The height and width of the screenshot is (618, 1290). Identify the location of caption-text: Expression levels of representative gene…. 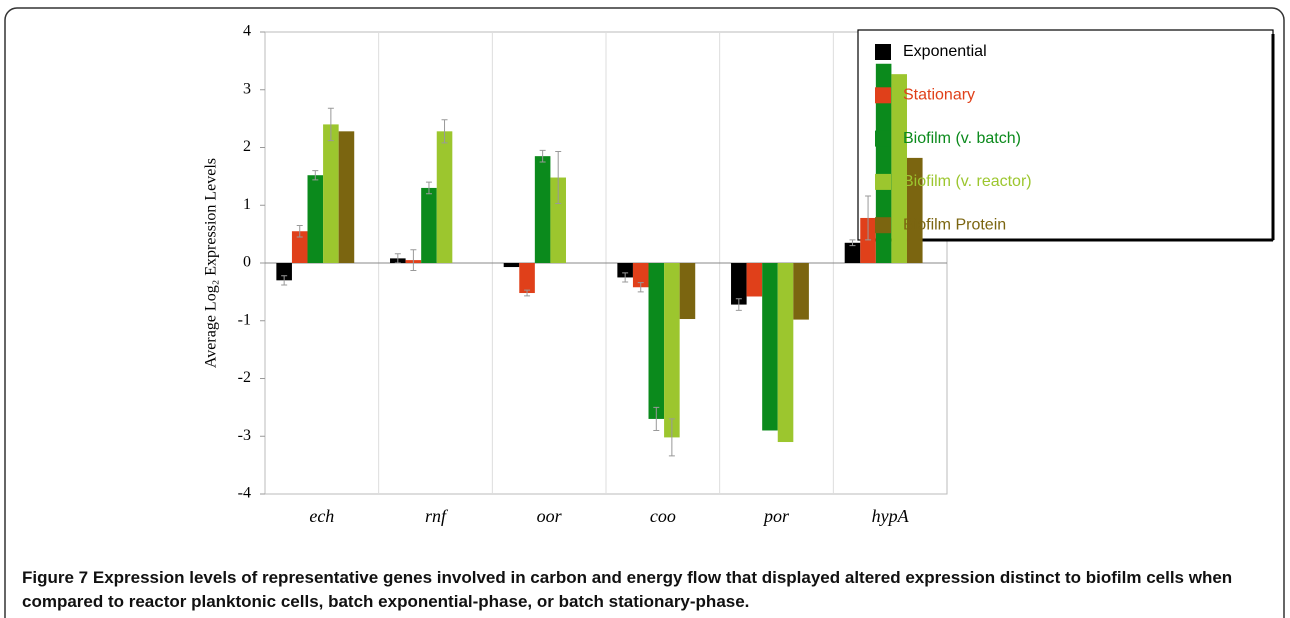
(627, 589).